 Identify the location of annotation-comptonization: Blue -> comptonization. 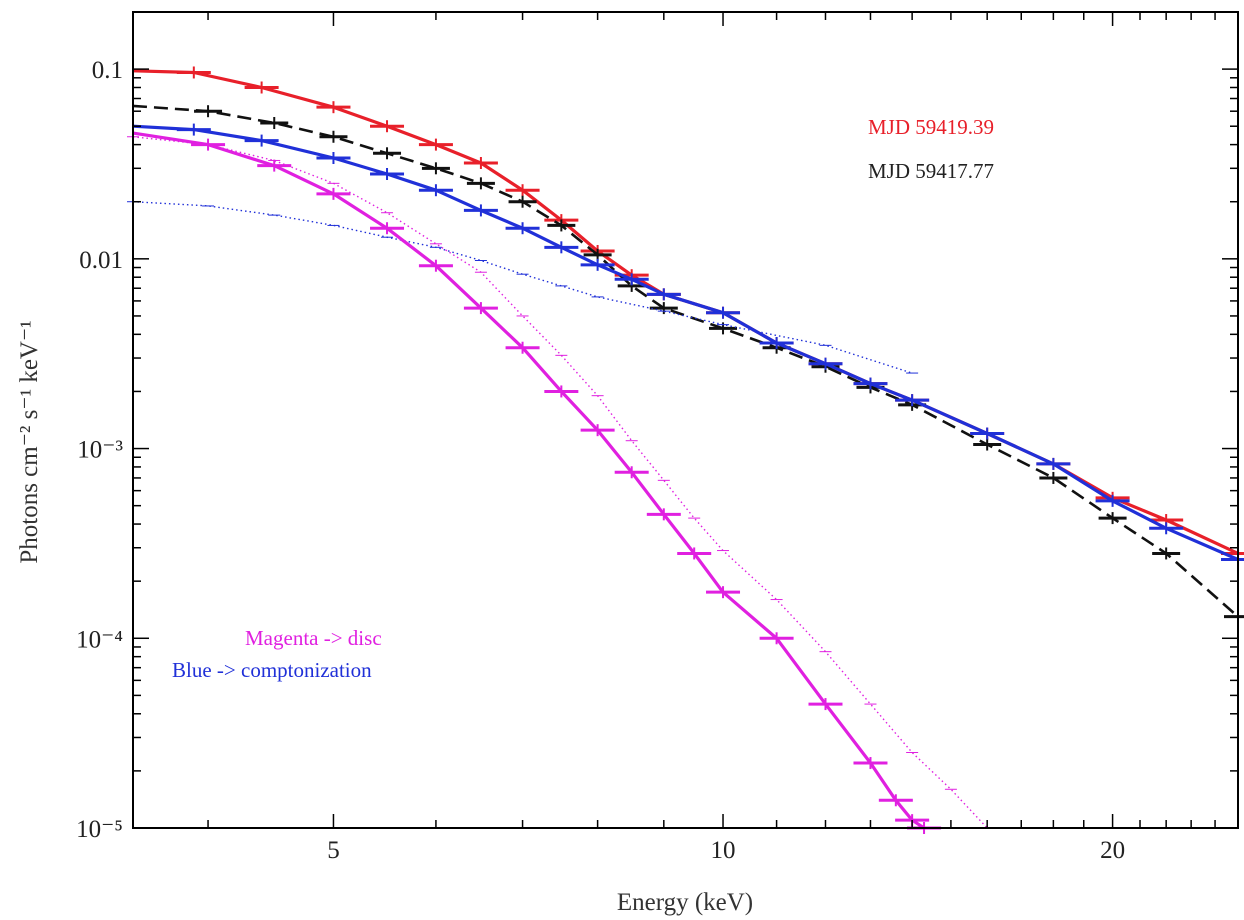
(272, 670).